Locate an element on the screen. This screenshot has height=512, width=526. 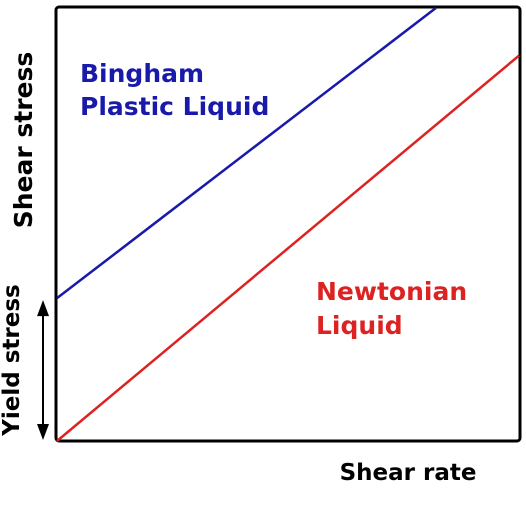
series-label-newtonian: Newtonian Liquid is located at coordinates (396, 308).